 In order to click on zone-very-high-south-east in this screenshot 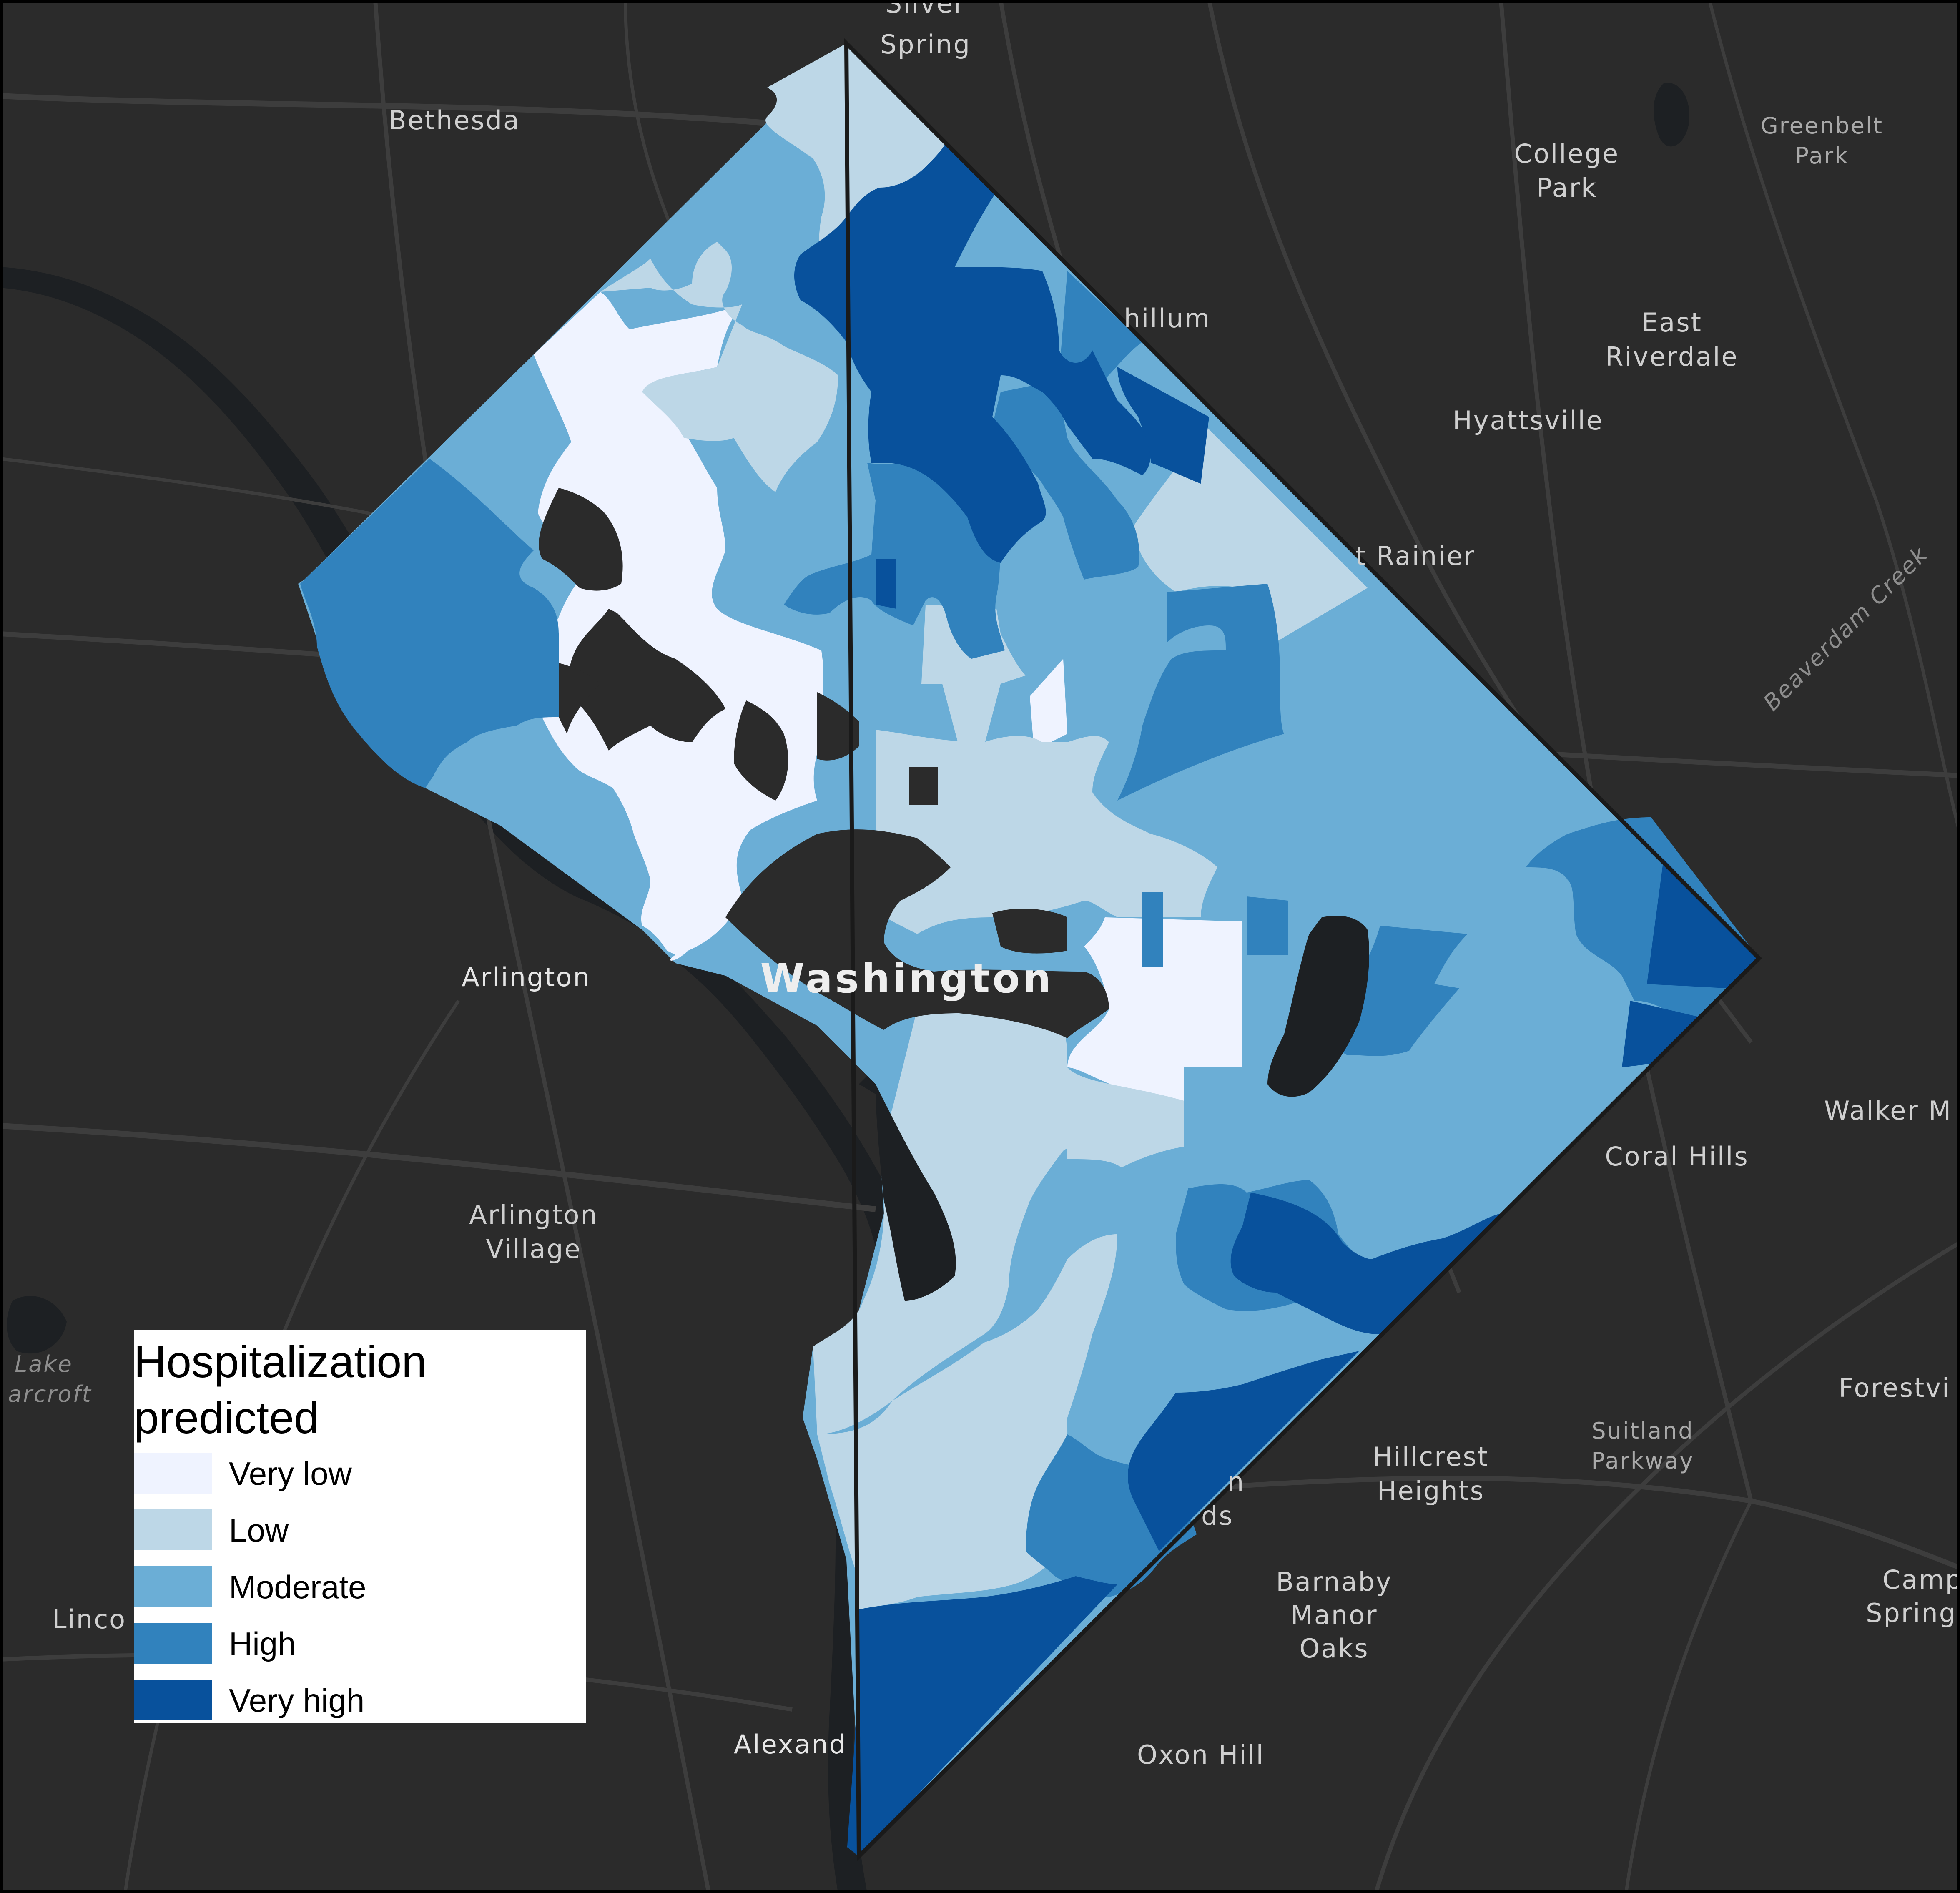, I will do `click(1365, 1263)`.